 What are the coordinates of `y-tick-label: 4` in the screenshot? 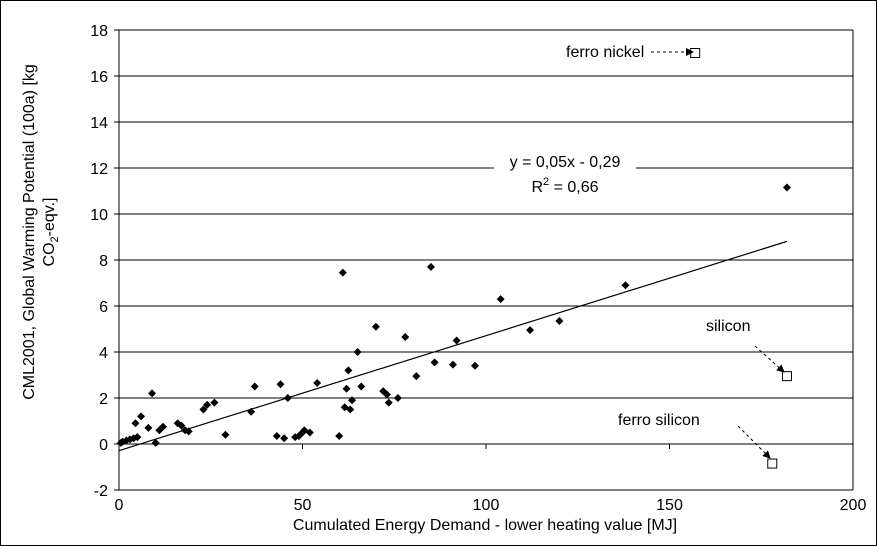 It's located at (103, 353).